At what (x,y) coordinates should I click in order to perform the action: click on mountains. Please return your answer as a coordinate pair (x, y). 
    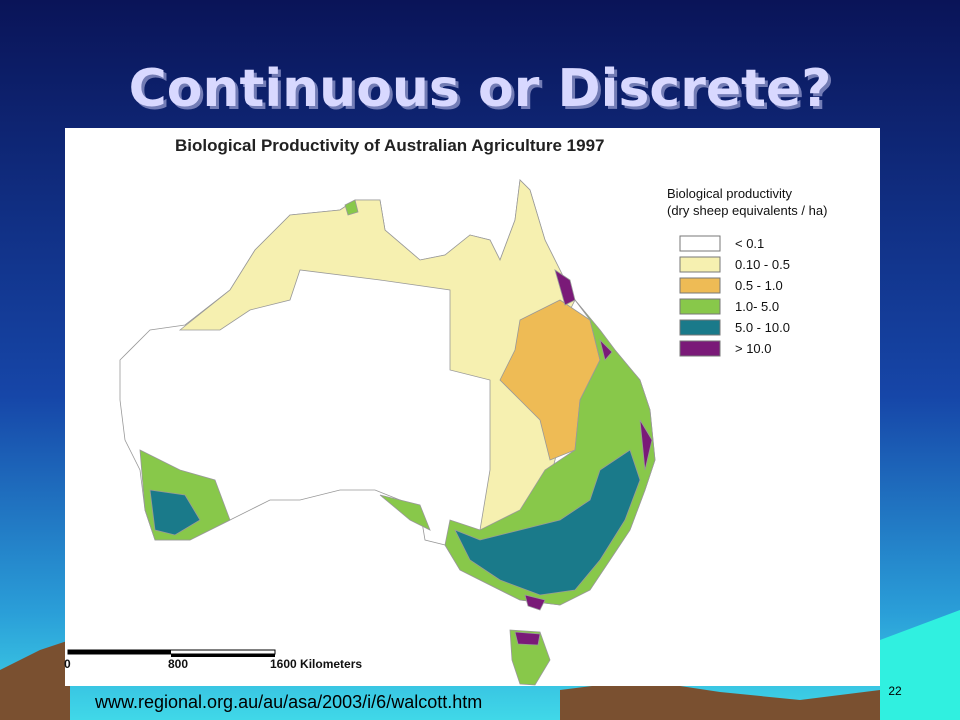
    Looking at the image, I should click on (440, 680).